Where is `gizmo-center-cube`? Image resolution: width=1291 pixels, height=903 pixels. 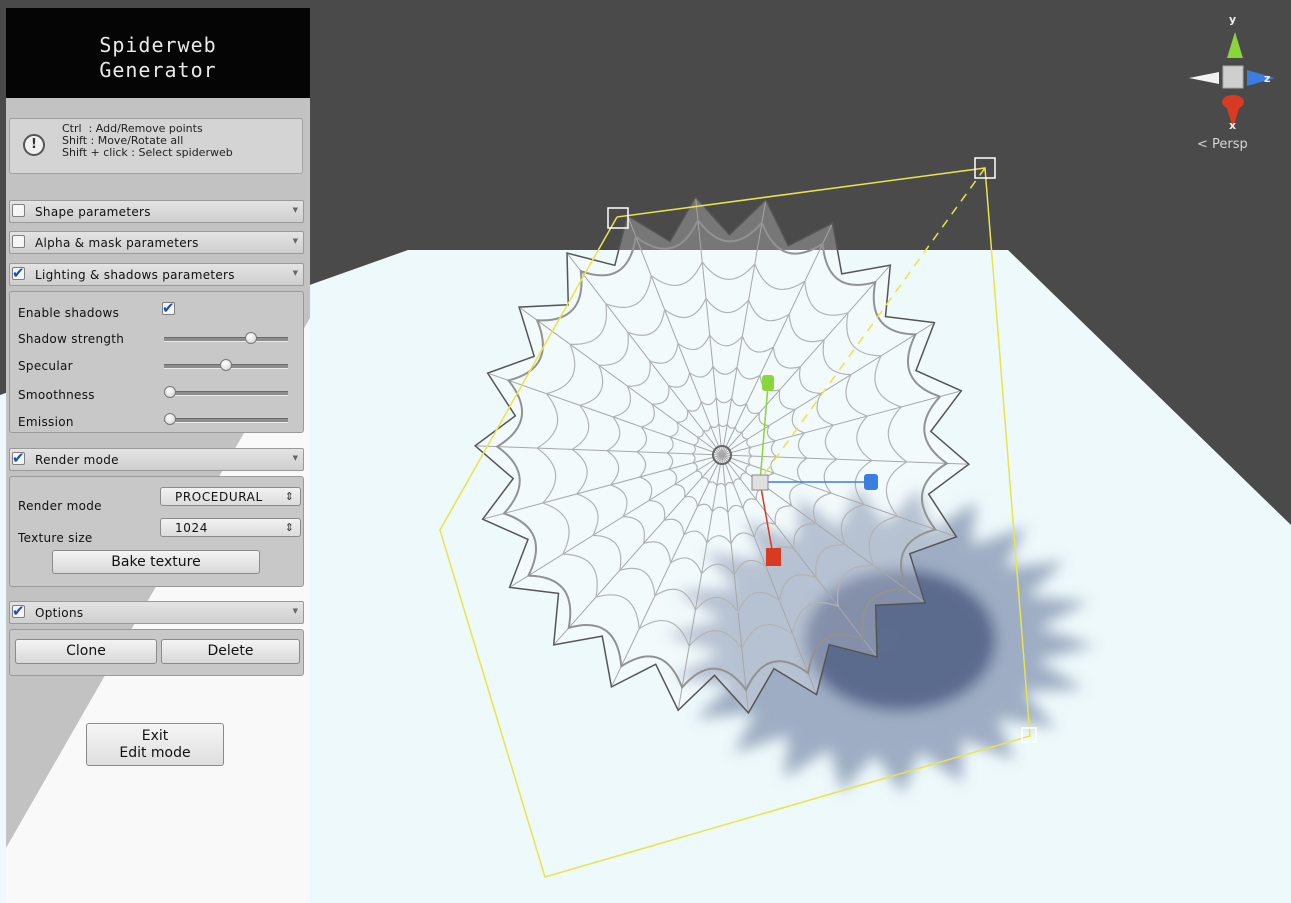
gizmo-center-cube is located at coordinates (1233, 77).